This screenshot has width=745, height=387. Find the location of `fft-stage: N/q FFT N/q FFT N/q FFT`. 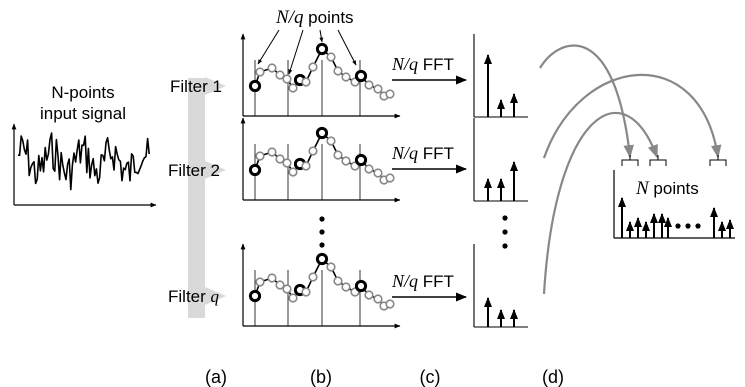

fft-stage: N/q FFT N/q FFT N/q FFT is located at coordinates (459, 181).